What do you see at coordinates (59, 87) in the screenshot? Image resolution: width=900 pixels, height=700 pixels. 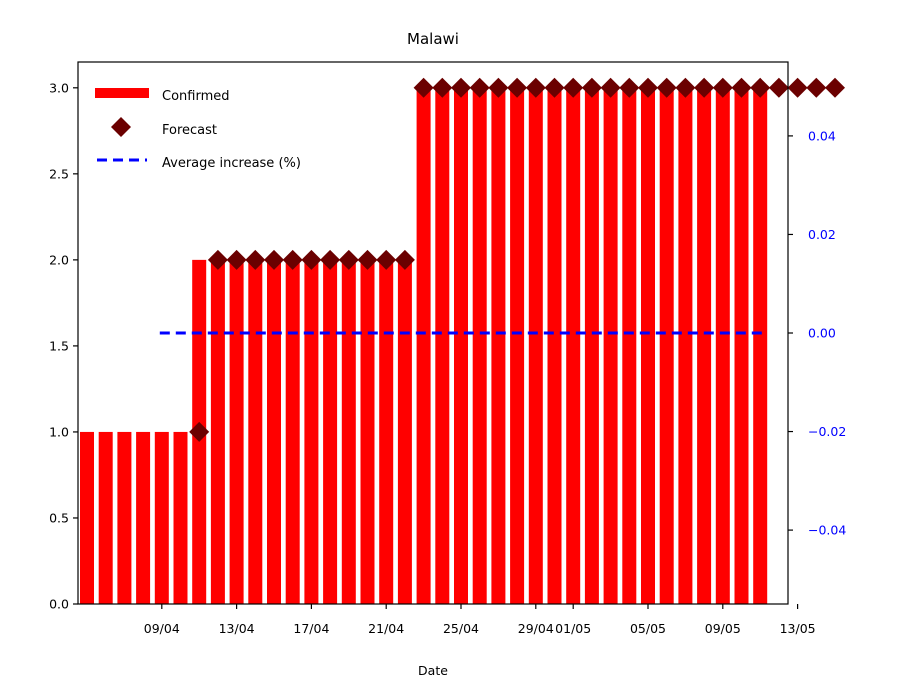 I see `left-y-tick-label: 3.0` at bounding box center [59, 87].